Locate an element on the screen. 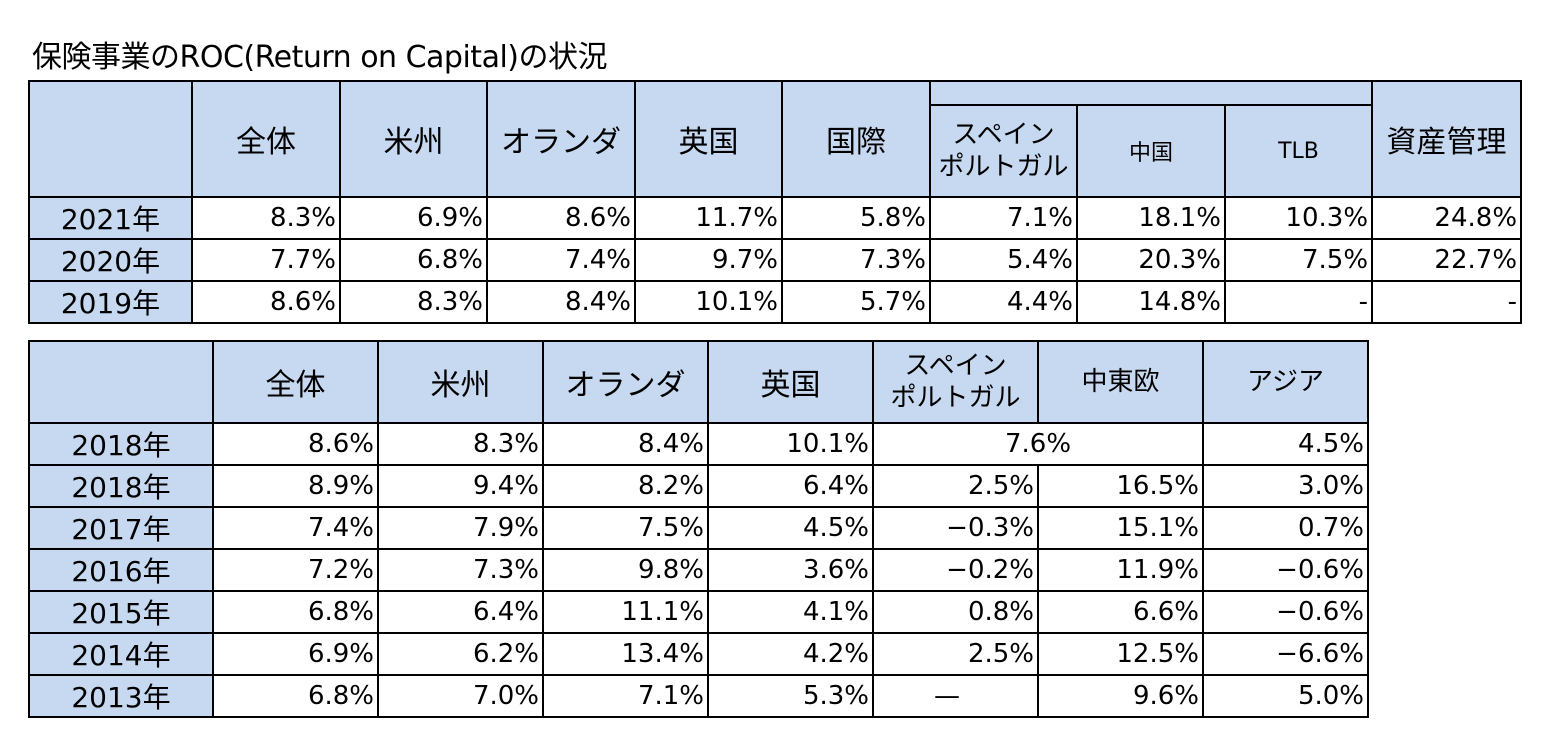 This screenshot has height=740, width=1553. header-international-group is located at coordinates (1151, 93).